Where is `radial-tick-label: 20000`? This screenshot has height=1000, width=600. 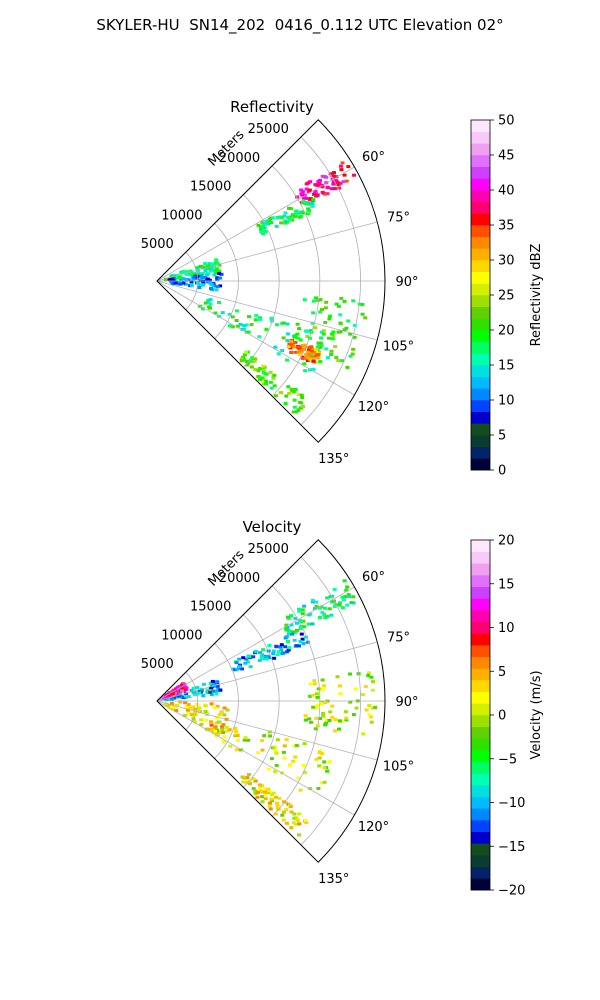
radial-tick-label: 20000 is located at coordinates (239, 578).